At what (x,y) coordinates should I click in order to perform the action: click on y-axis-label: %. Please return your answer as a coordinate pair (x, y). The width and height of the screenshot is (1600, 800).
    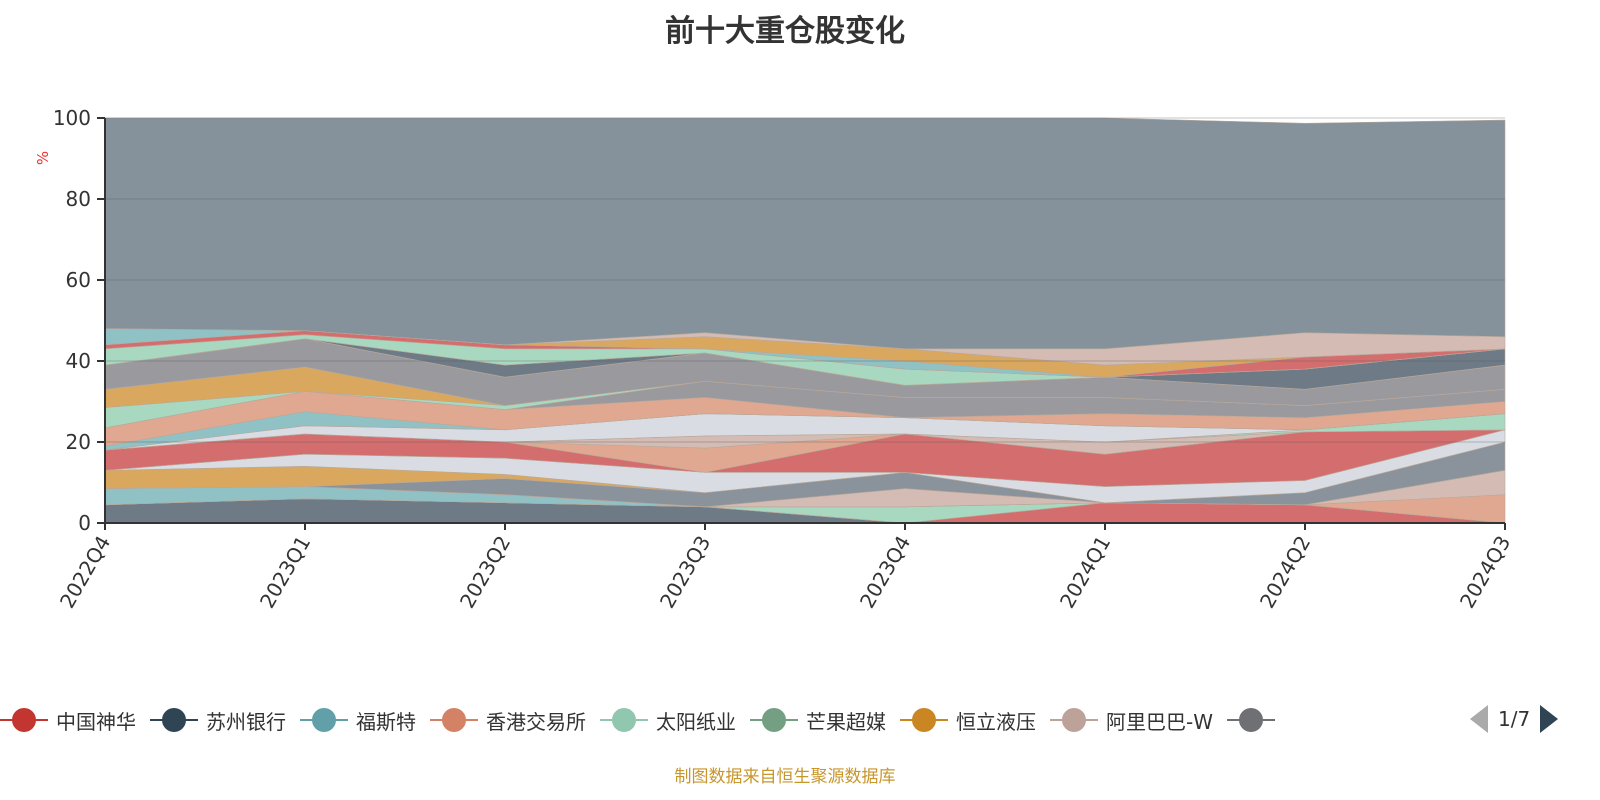
    Looking at the image, I should click on (43, 158).